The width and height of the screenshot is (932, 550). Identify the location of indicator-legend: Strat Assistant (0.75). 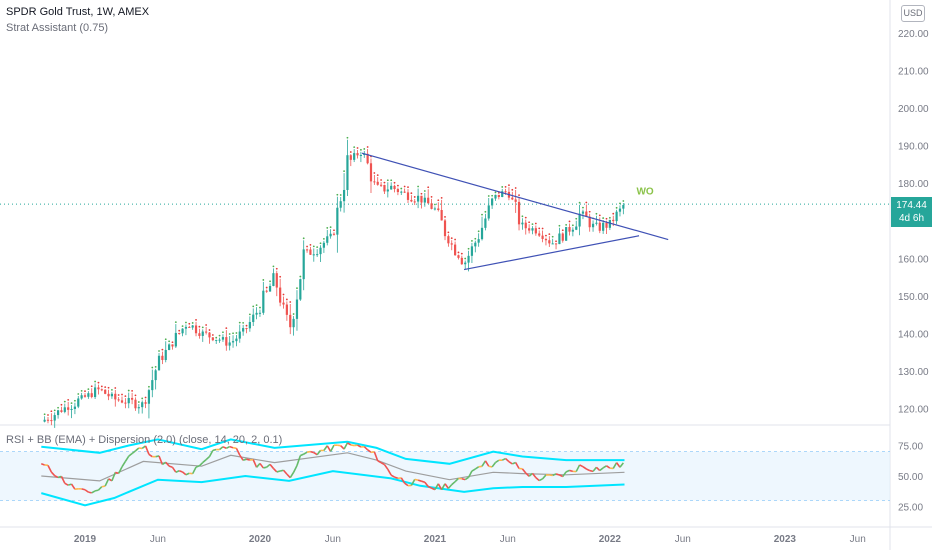
(57, 28).